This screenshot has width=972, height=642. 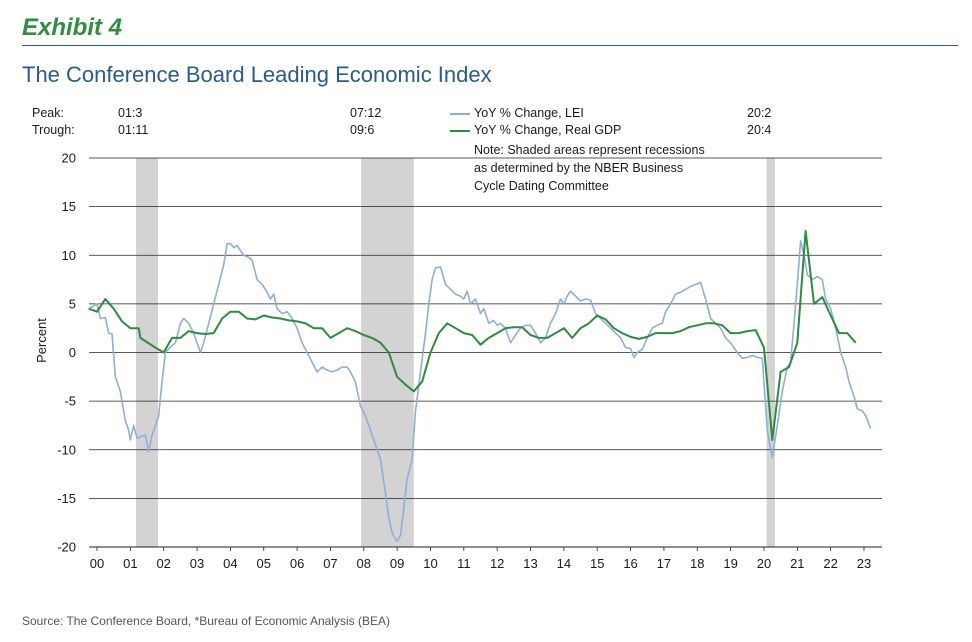 What do you see at coordinates (759, 130) in the screenshot?
I see `trough-value-2020: 20:4` at bounding box center [759, 130].